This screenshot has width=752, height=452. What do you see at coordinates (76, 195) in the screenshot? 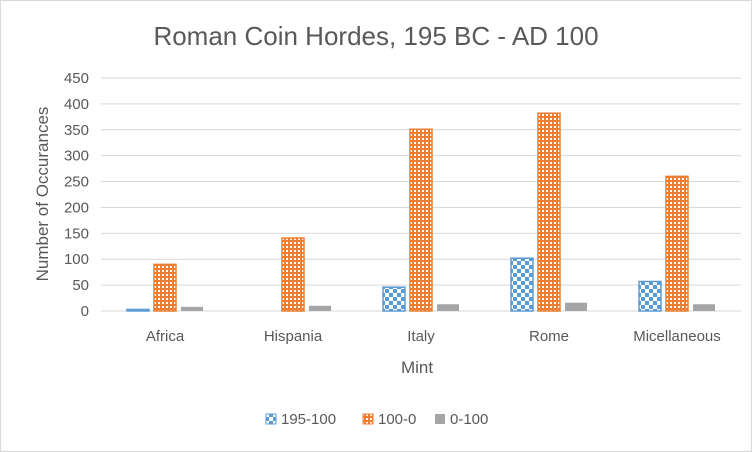
I see `y-axis-ticks: 0 50 100 150 200 250 300 350 400 450` at bounding box center [76, 195].